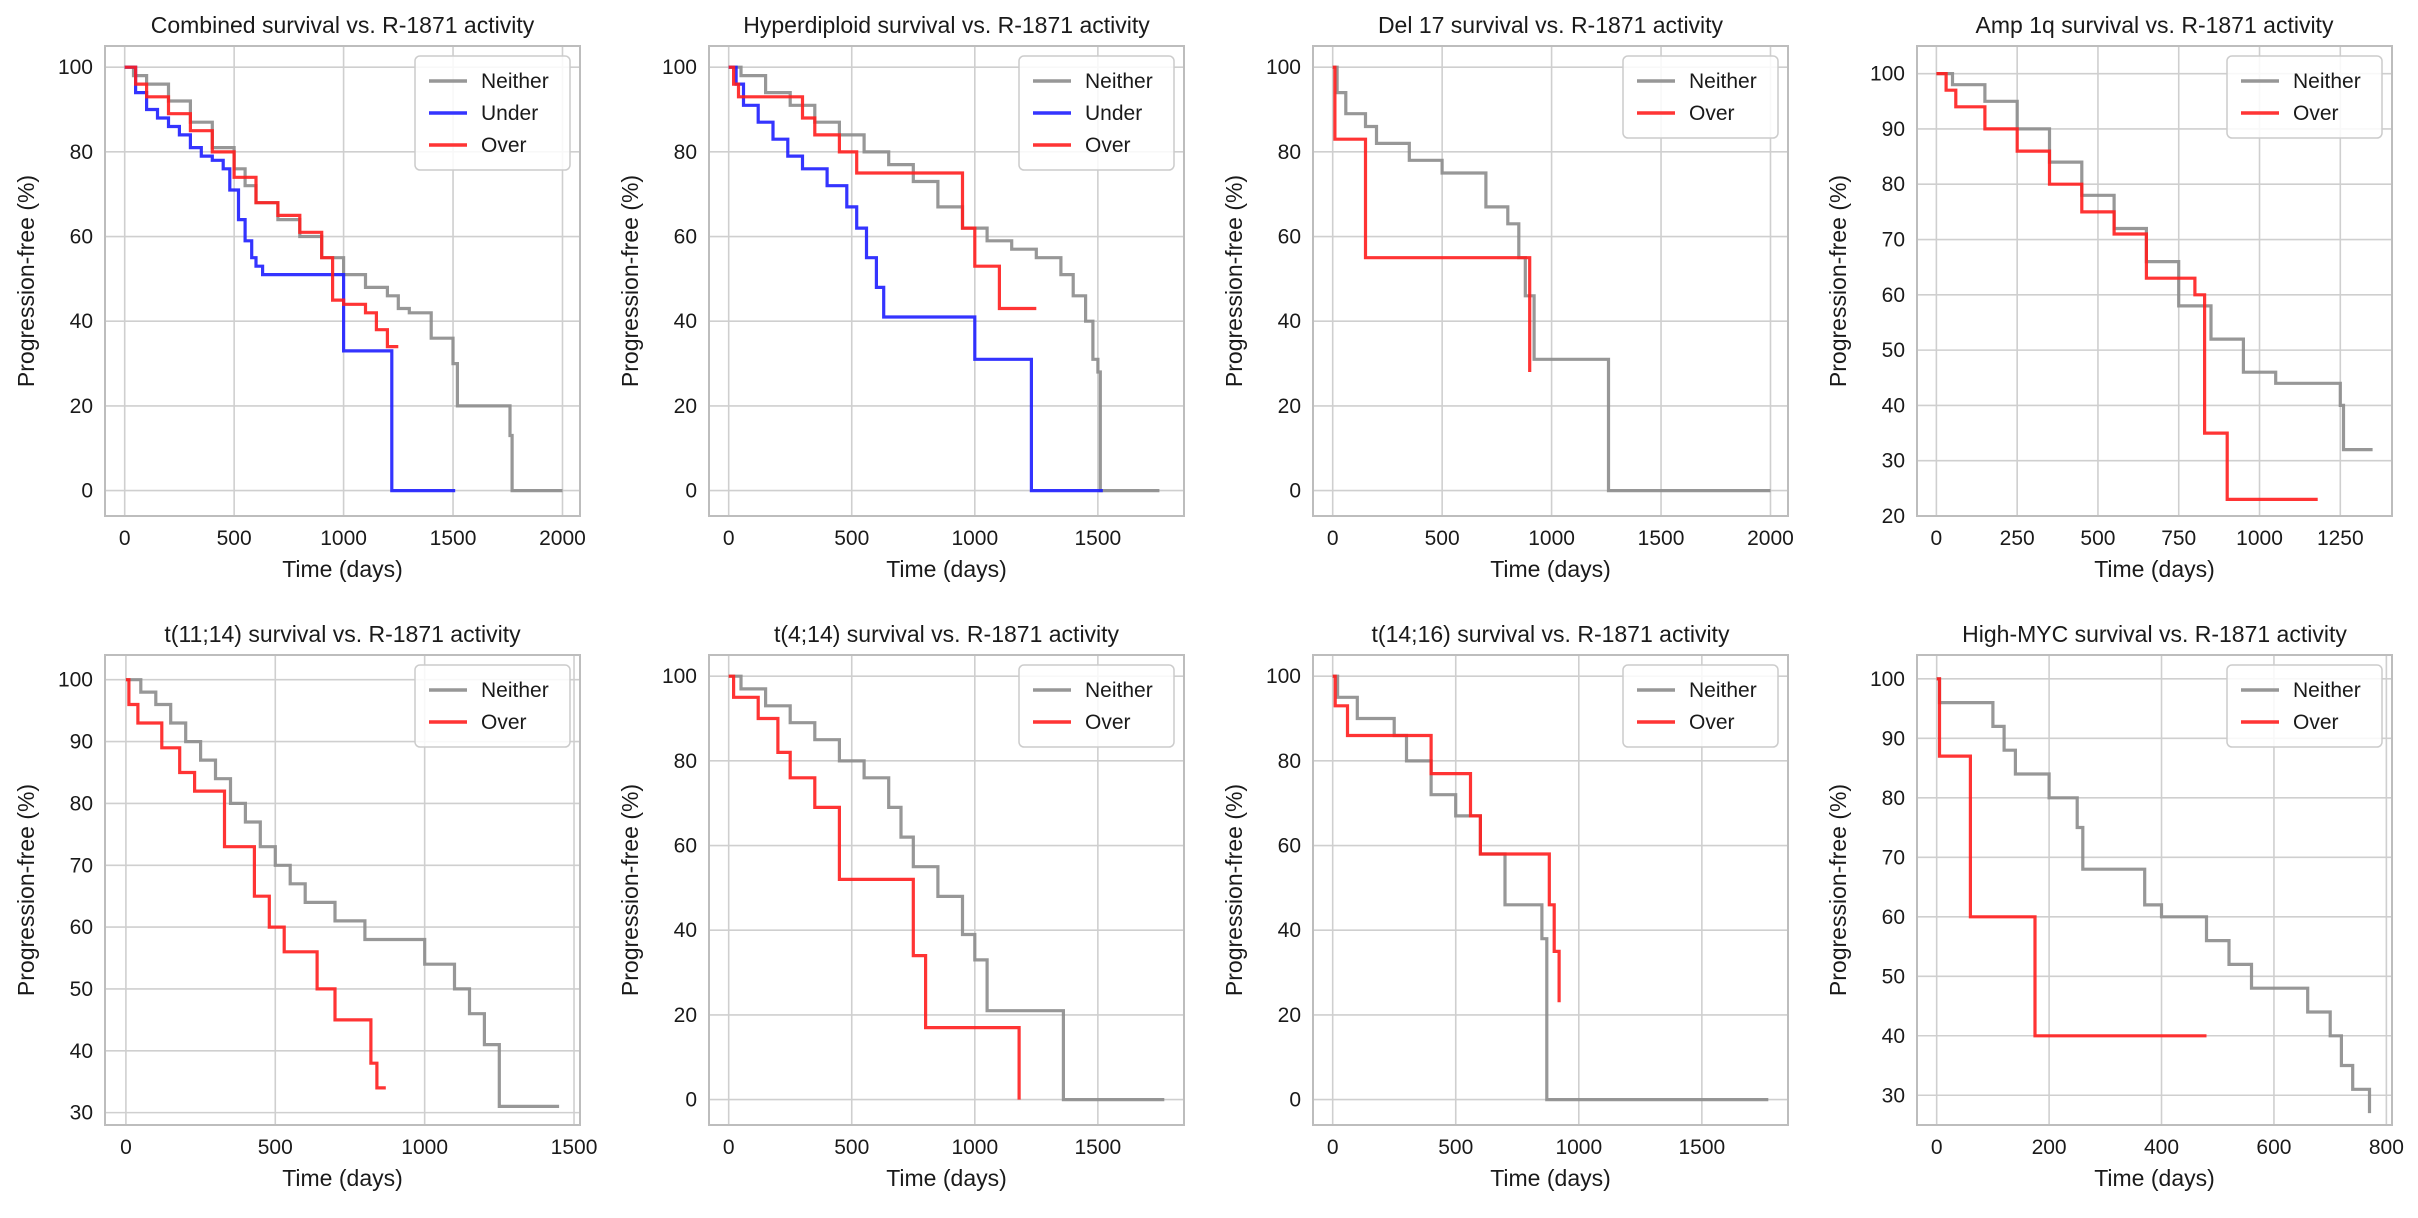  I want to click on chart-title: t(11;14) survival vs. R-1871 activity, so click(342, 634).